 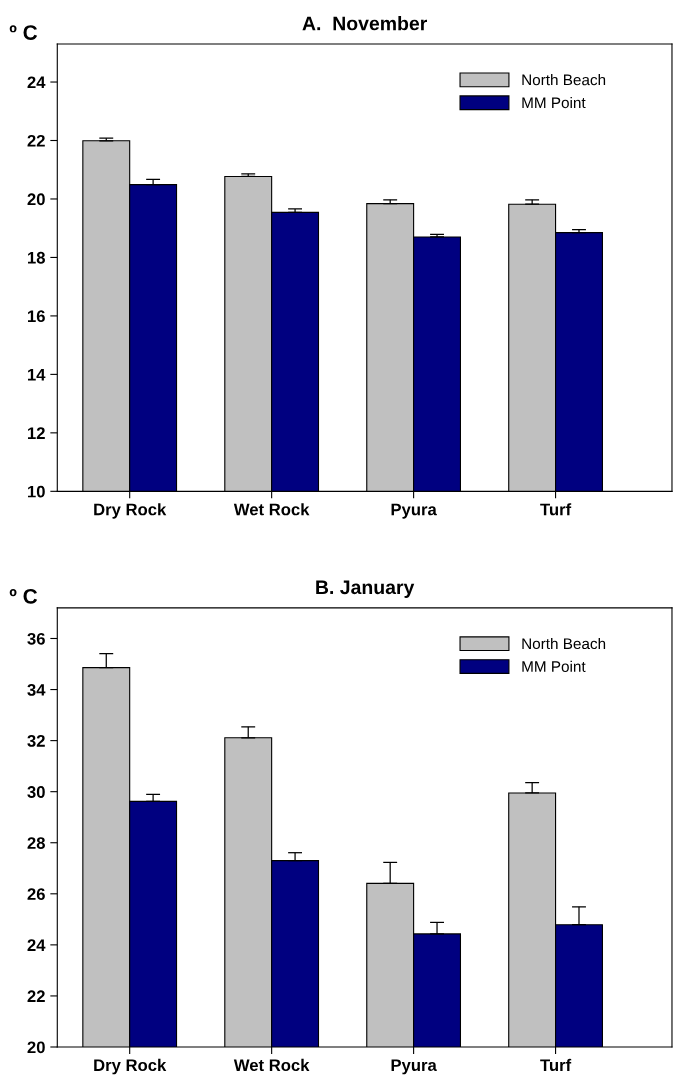 I want to click on y-tick-label: 26, so click(x=36, y=894).